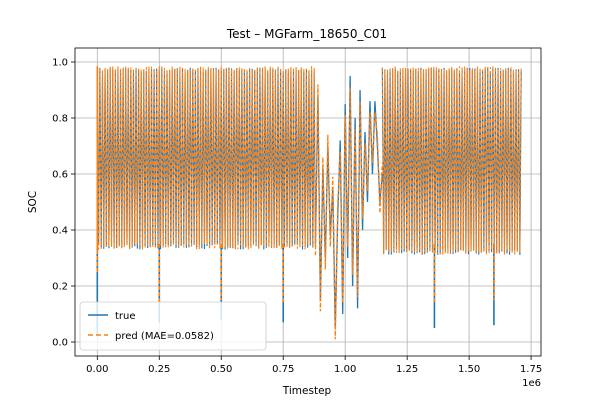  Describe the element at coordinates (97, 369) in the screenshot. I see `x-tick-label: 0.00` at that location.